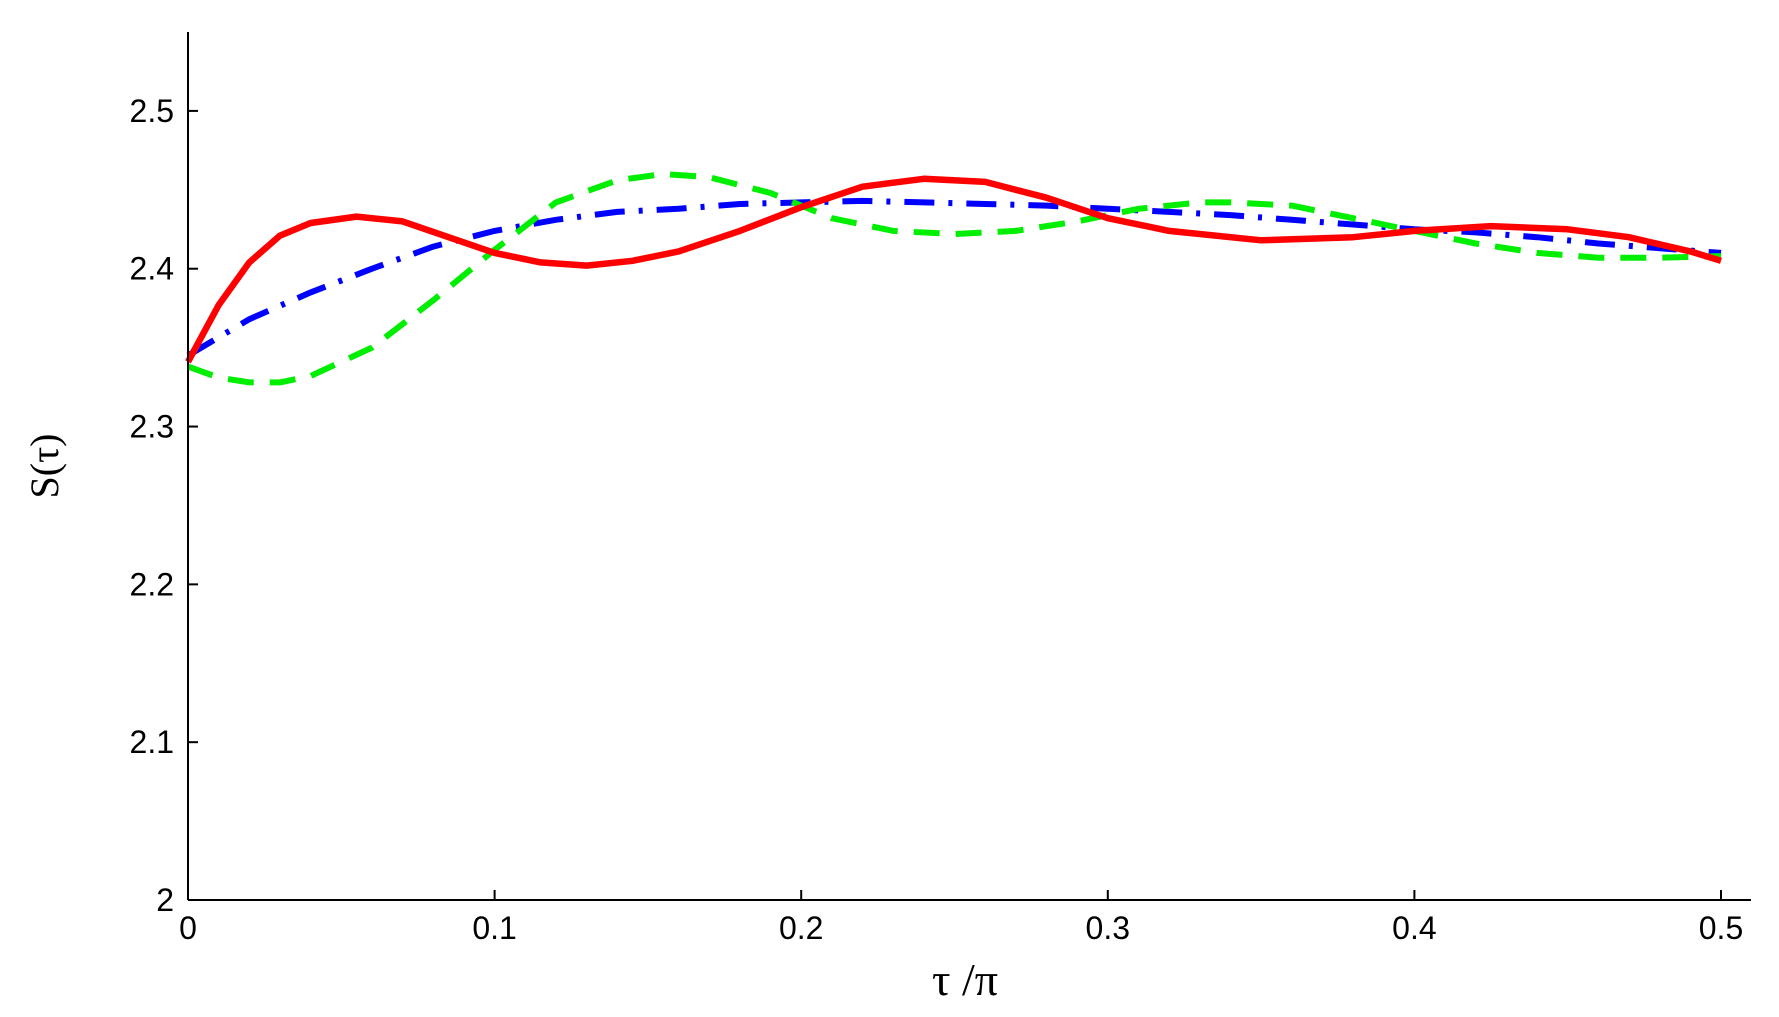  What do you see at coordinates (165, 900) in the screenshot?
I see `y-tick-label: 2` at bounding box center [165, 900].